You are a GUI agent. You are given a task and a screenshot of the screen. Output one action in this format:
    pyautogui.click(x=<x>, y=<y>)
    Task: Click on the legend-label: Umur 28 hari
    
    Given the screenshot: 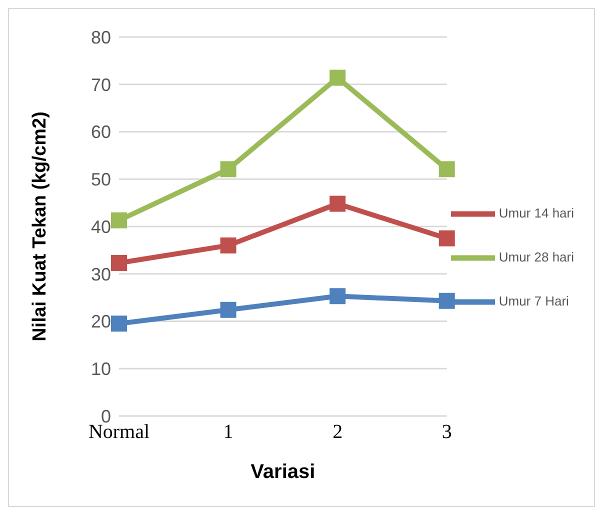 What is the action you would take?
    pyautogui.click(x=536, y=256)
    